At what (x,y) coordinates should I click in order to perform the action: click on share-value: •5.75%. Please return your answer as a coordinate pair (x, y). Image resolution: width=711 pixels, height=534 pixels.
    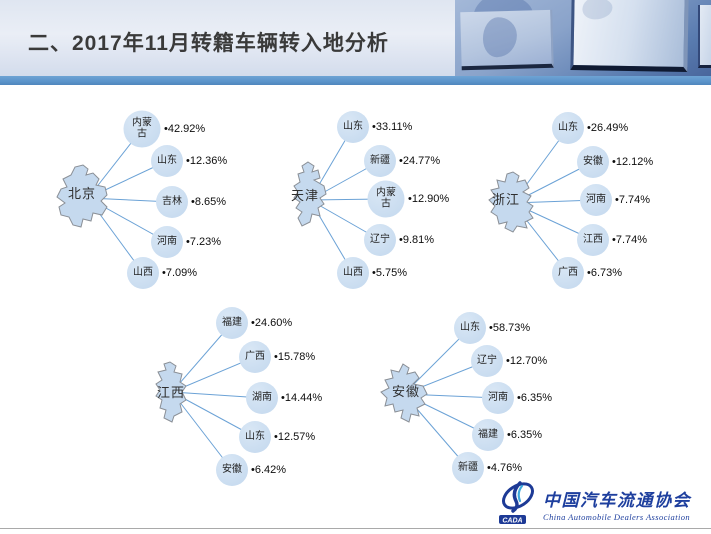
    Looking at the image, I should click on (390, 273).